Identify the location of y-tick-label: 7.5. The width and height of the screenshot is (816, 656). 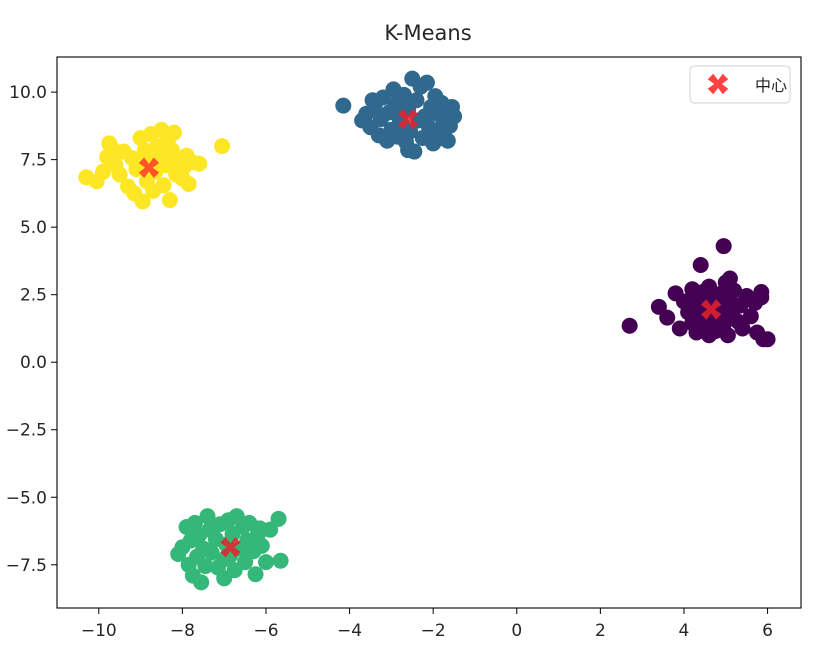
(33, 161).